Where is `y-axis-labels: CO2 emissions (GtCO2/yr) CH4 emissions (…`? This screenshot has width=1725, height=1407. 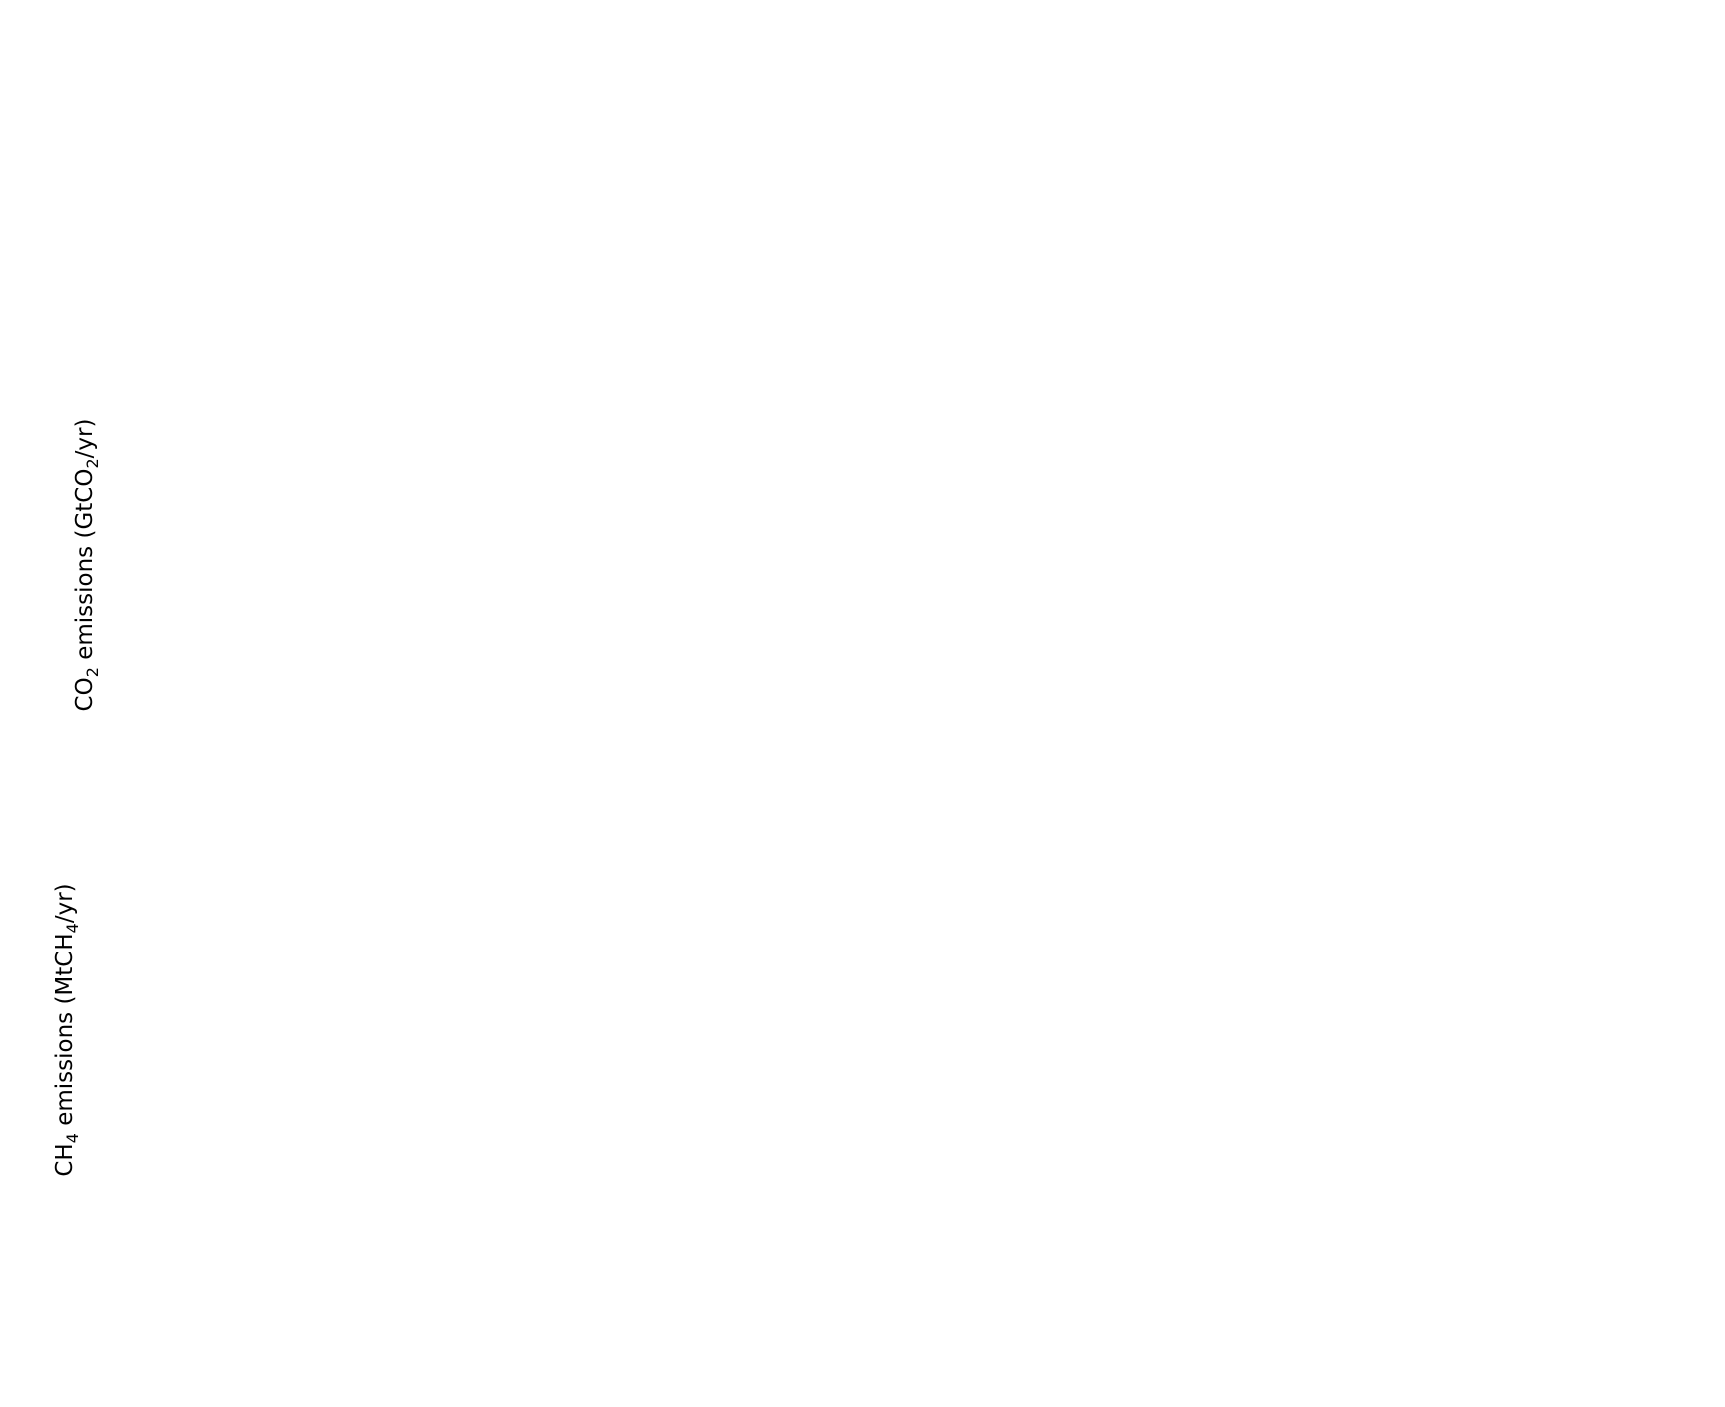 y-axis-labels: CO2 emissions (GtCO2/yr) CH4 emissions (… is located at coordinates (77, 798).